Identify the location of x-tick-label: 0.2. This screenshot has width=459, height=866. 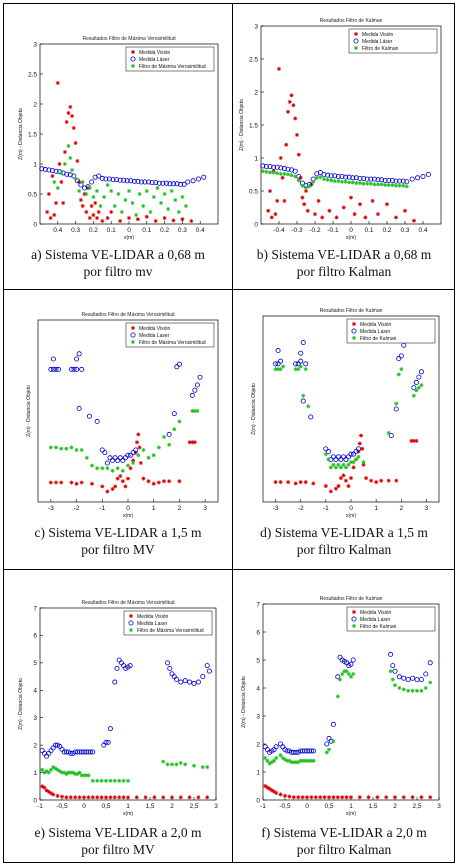
(386, 230).